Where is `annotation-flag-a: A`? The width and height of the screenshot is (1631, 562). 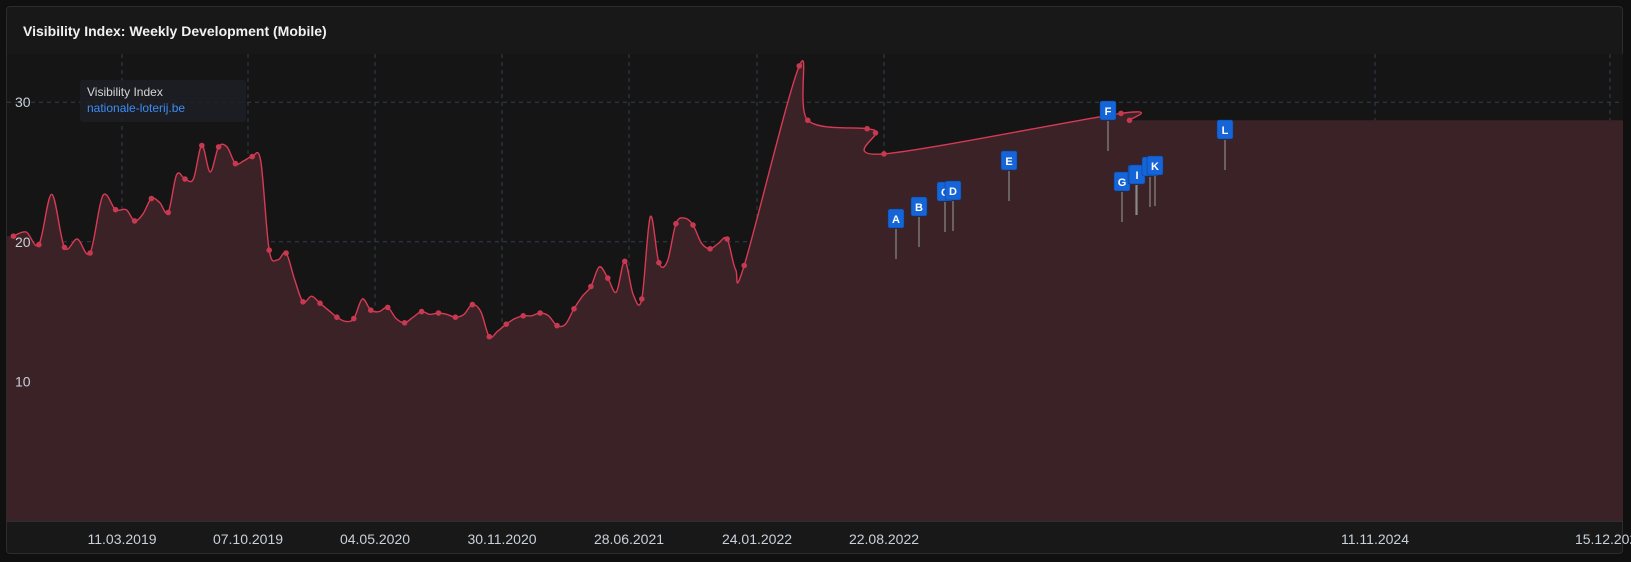
annotation-flag-a: A is located at coordinates (896, 233).